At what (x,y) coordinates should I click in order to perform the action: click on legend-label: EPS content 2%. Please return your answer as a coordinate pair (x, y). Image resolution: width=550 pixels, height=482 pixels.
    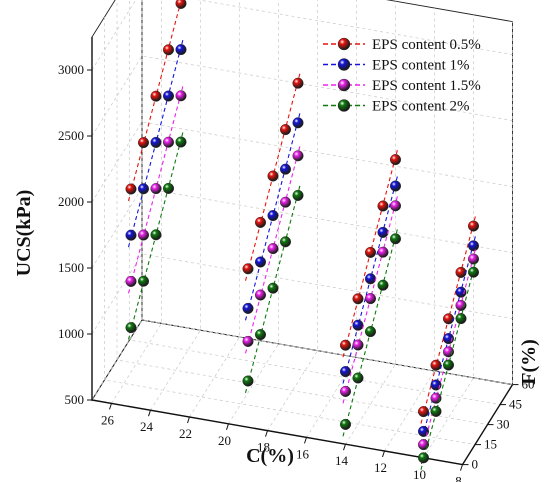
    Looking at the image, I should click on (421, 107).